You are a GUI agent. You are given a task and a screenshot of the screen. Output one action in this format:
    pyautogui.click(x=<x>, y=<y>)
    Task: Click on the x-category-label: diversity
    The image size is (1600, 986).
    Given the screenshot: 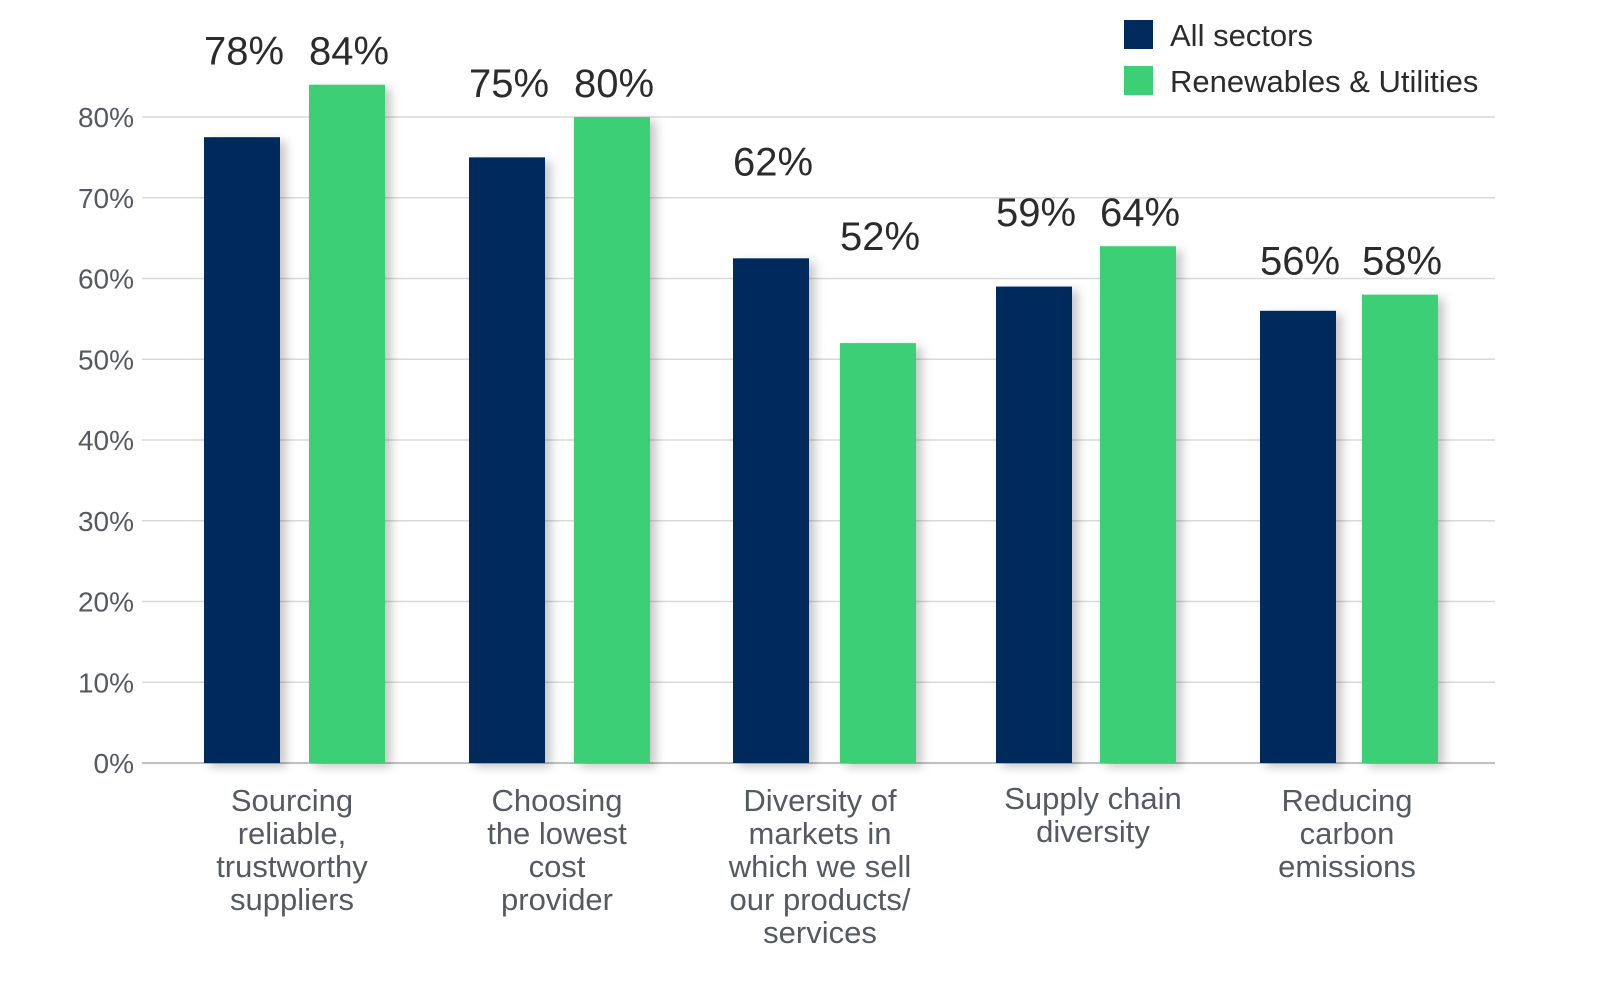 What is the action you would take?
    pyautogui.click(x=1093, y=831)
    